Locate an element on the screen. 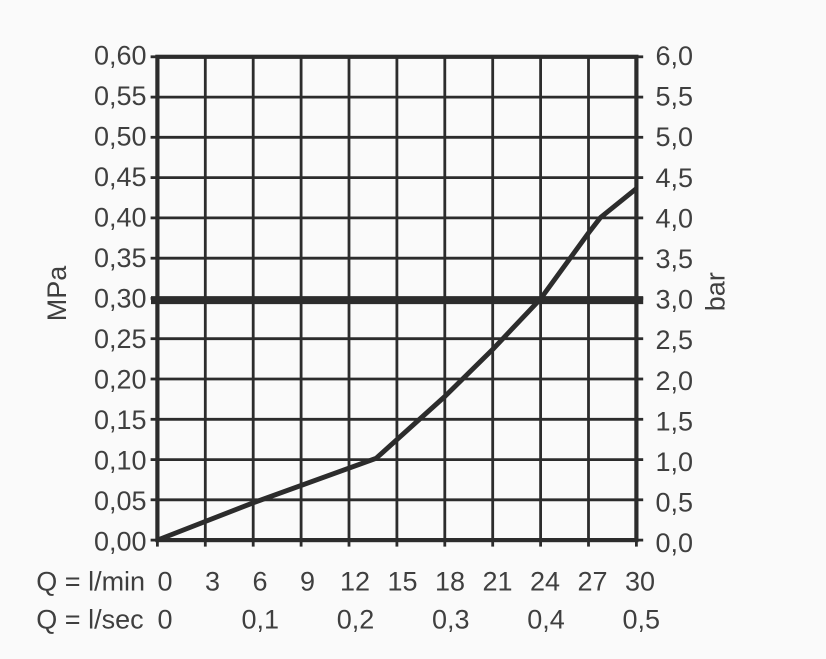 The width and height of the screenshot is (826, 659). svg-text: 18 is located at coordinates (450, 581).